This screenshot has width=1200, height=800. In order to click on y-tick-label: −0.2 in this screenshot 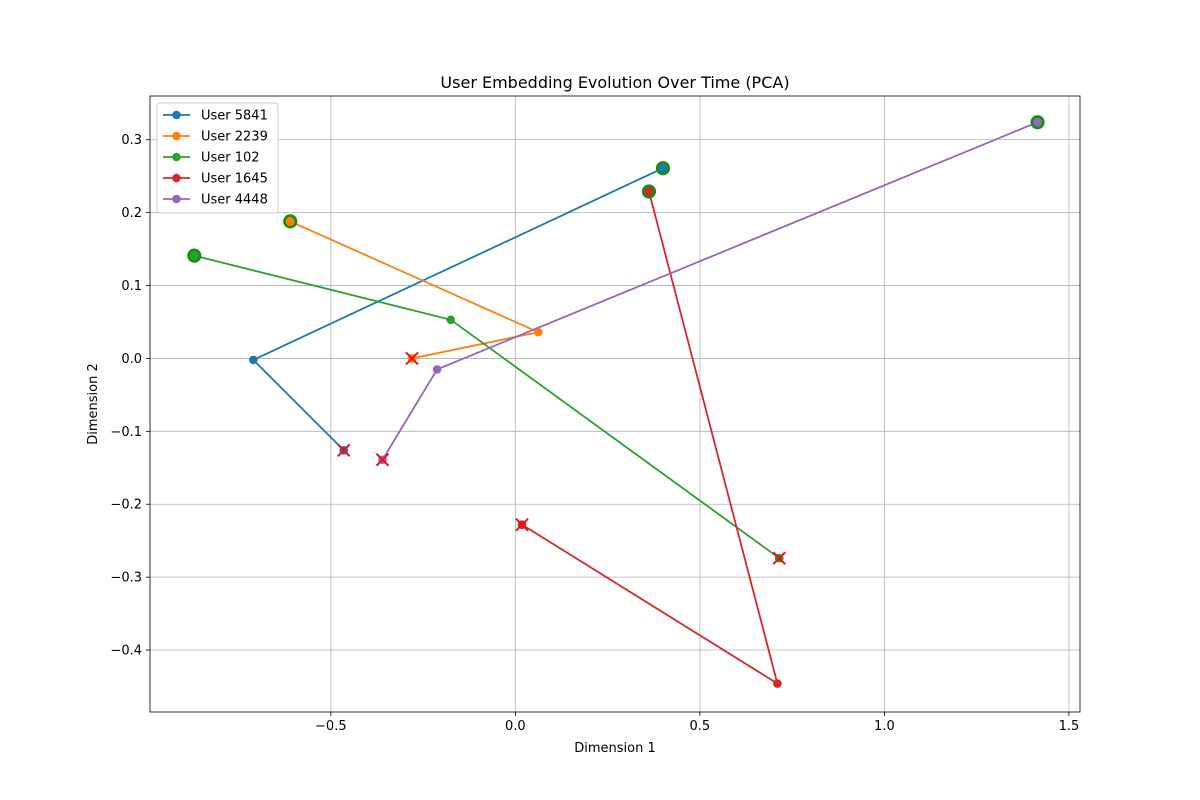, I will do `click(126, 505)`.